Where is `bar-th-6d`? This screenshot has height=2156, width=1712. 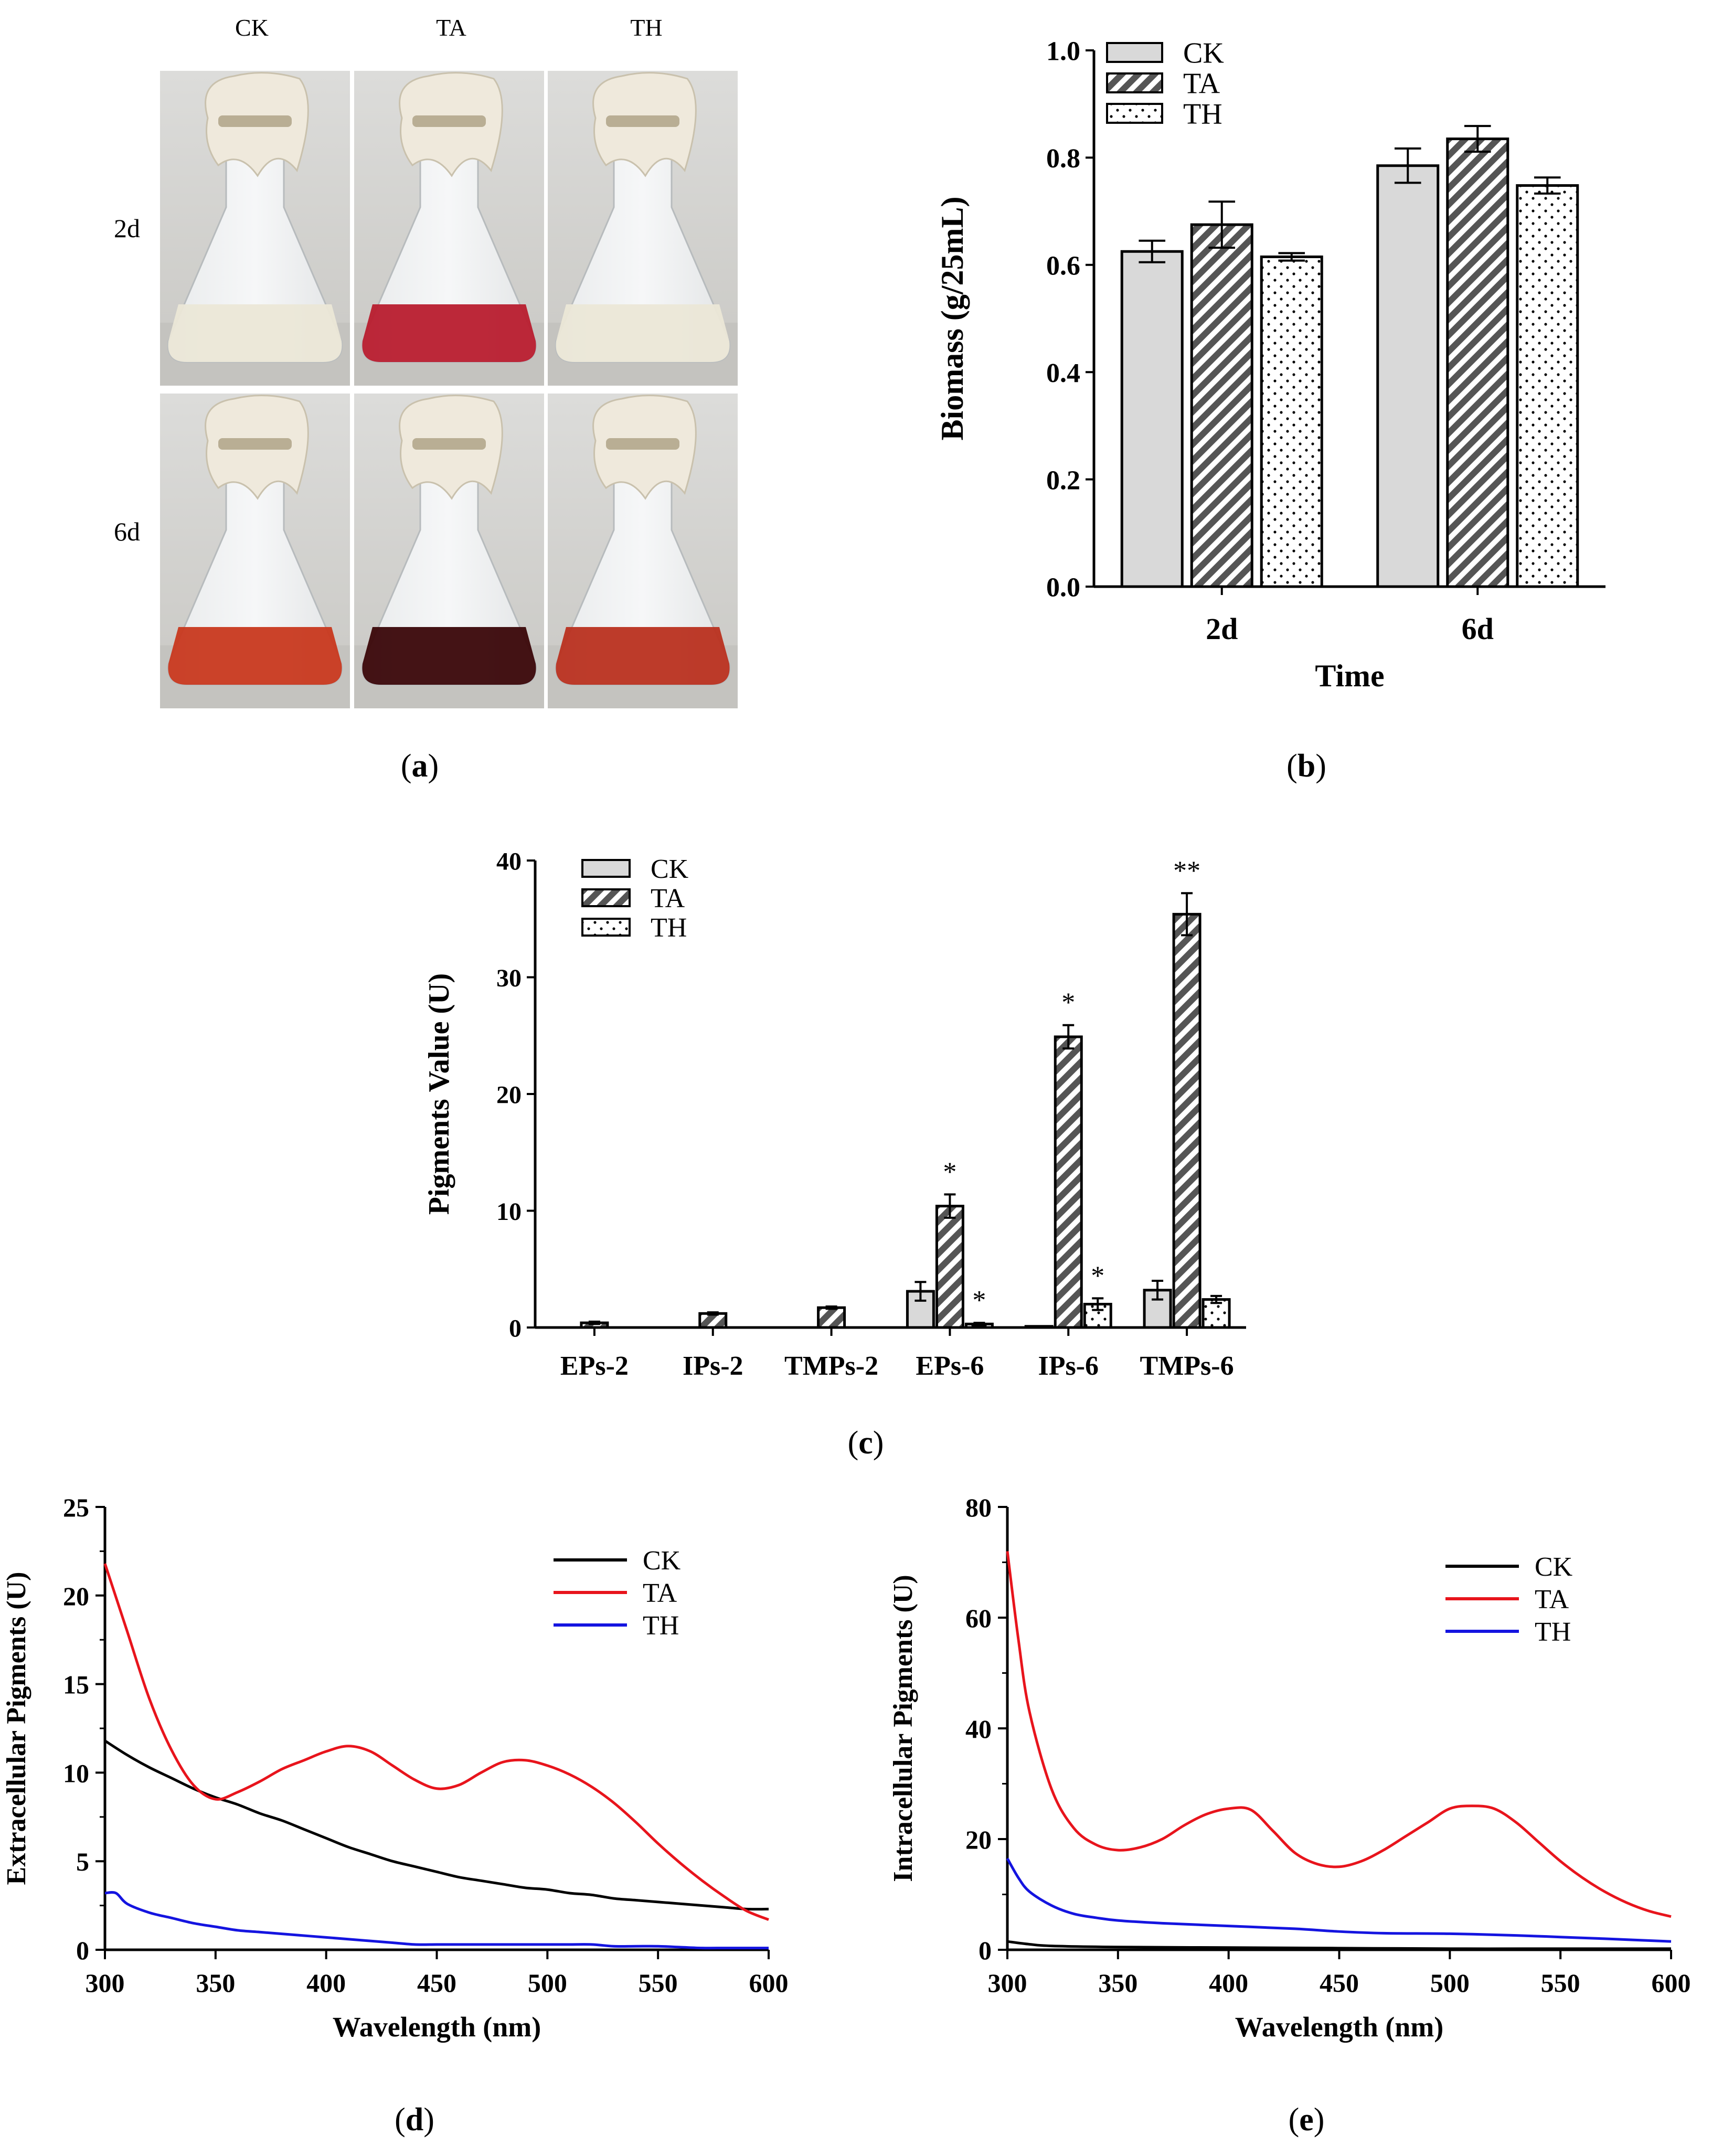
bar-th-6d is located at coordinates (1547, 386).